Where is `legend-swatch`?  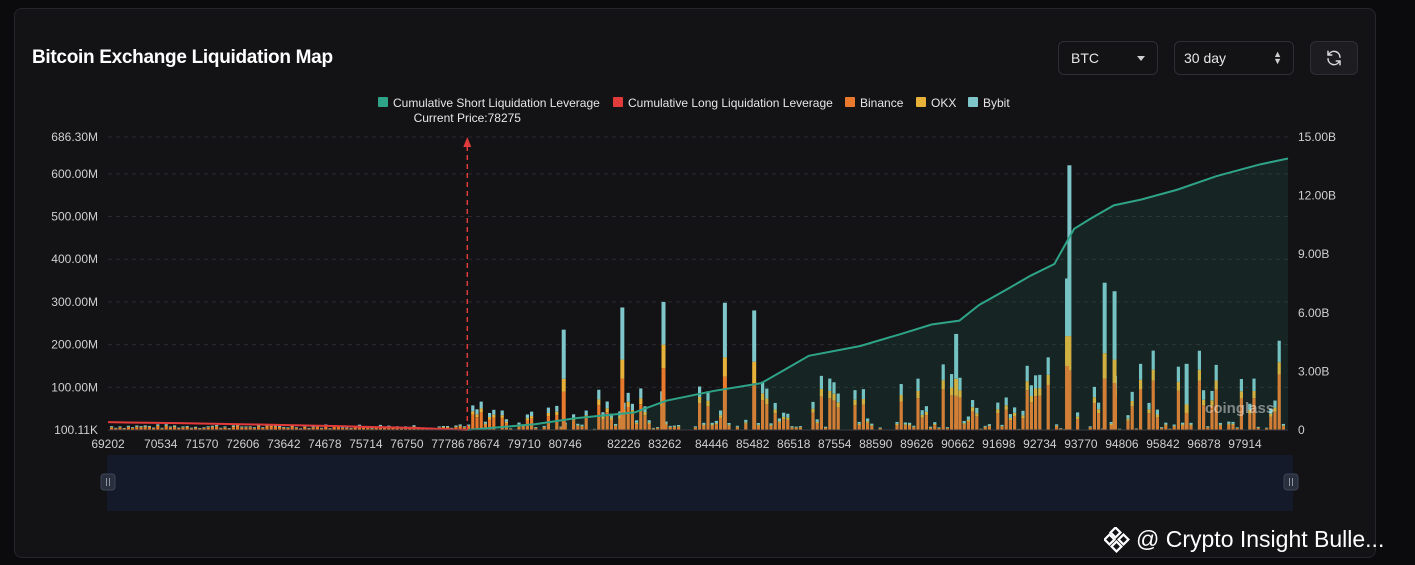
legend-swatch is located at coordinates (850, 102).